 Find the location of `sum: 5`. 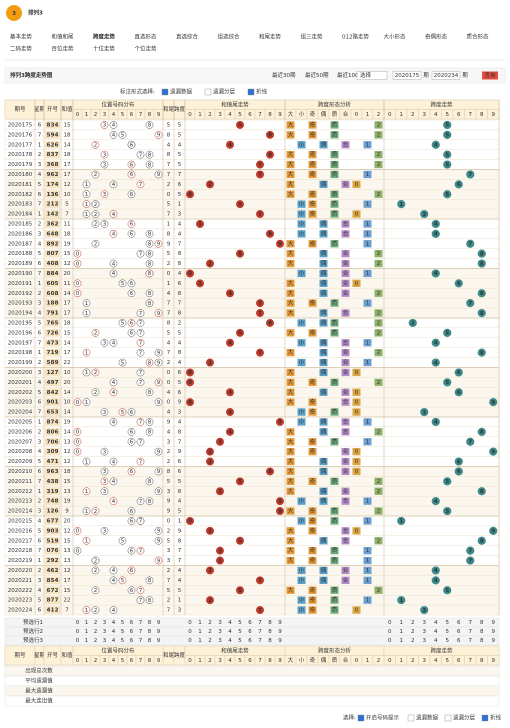

sum: 5 is located at coordinates (67, 205).